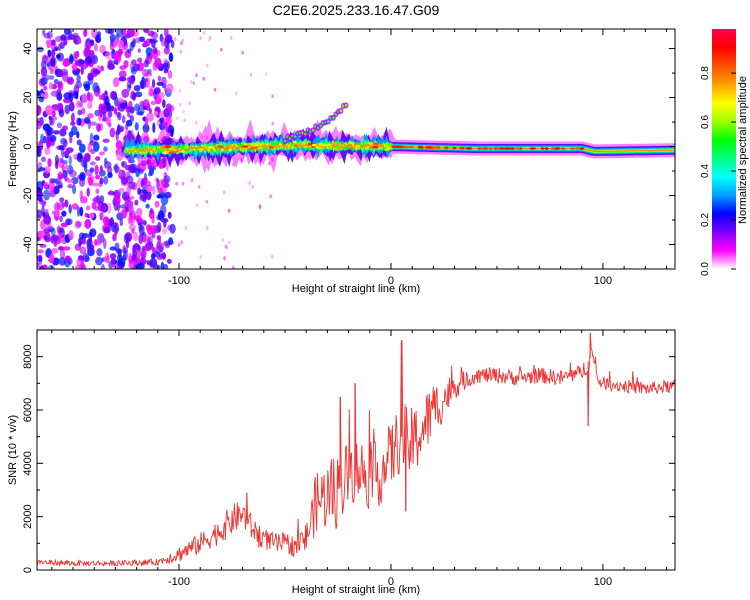 The height and width of the screenshot is (600, 750). Describe the element at coordinates (705, 171) in the screenshot. I see `colorbar-tick-label: 0.4` at that location.